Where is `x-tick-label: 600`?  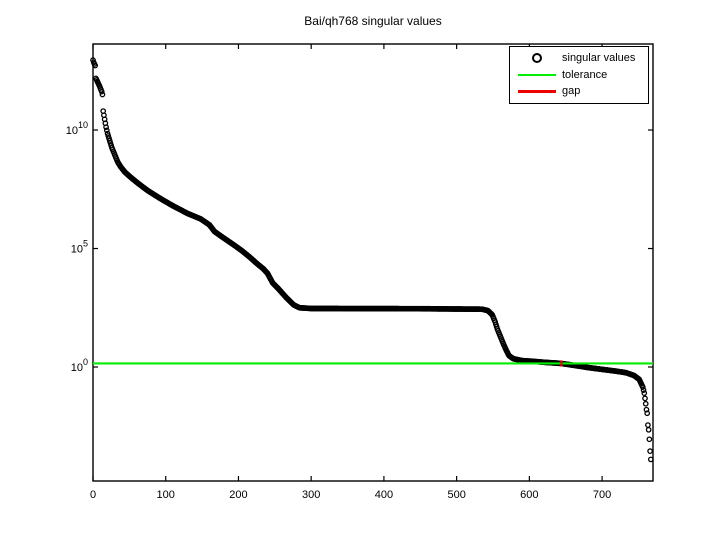
x-tick-label: 600 is located at coordinates (529, 495).